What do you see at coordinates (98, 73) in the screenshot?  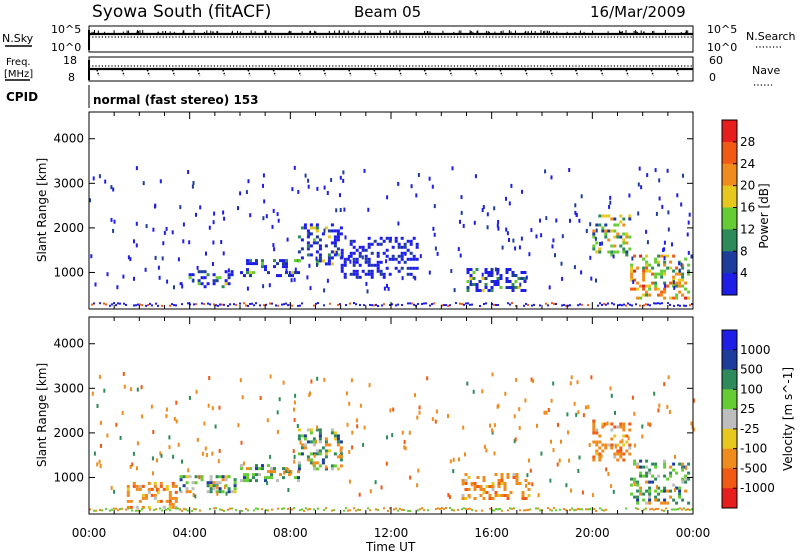 I see `freq-dip` at bounding box center [98, 73].